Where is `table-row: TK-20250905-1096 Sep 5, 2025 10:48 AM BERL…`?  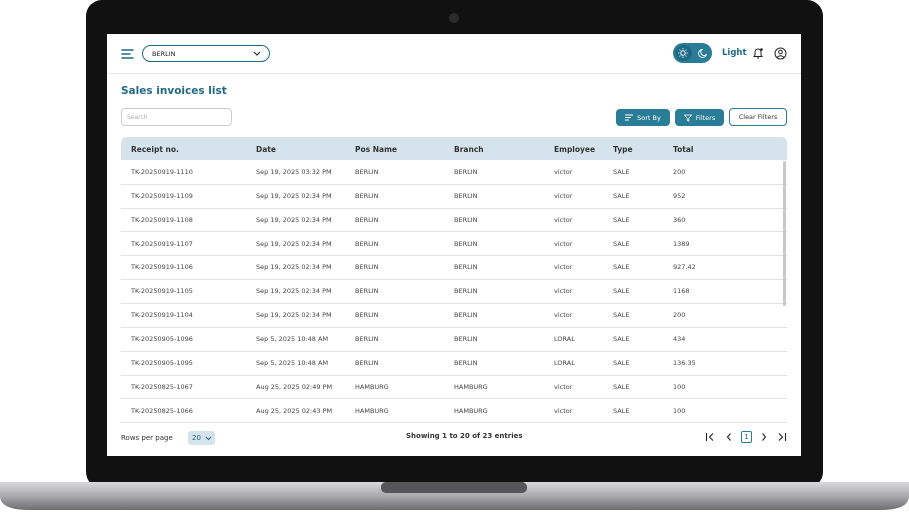 table-row: TK-20250905-1096 Sep 5, 2025 10:48 AM BERL… is located at coordinates (454, 339).